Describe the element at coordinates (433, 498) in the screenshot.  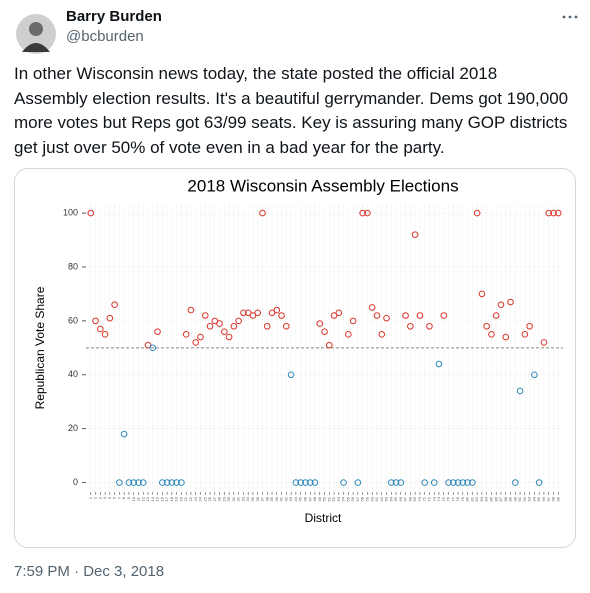
I see `x-tick-label: 73` at that location.